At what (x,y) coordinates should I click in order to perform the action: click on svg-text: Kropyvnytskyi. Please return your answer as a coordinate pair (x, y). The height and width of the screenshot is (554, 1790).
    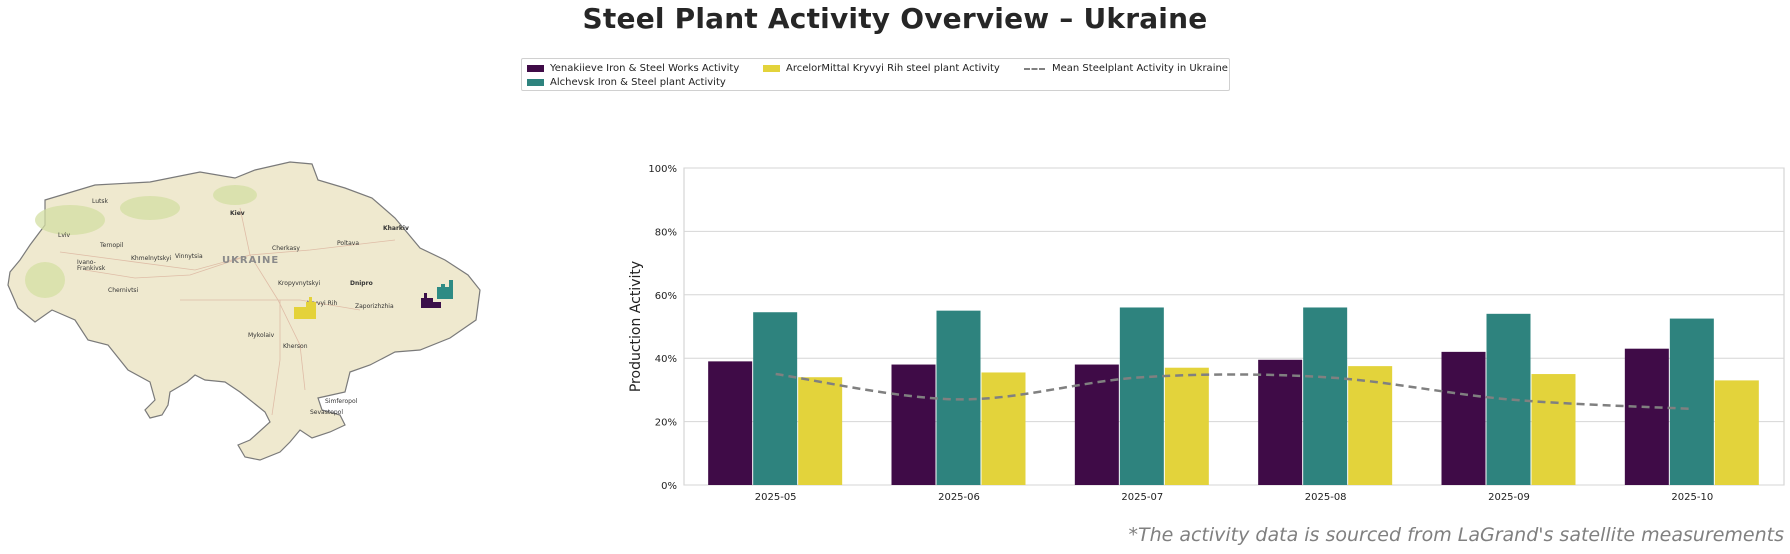
    Looking at the image, I should click on (299, 283).